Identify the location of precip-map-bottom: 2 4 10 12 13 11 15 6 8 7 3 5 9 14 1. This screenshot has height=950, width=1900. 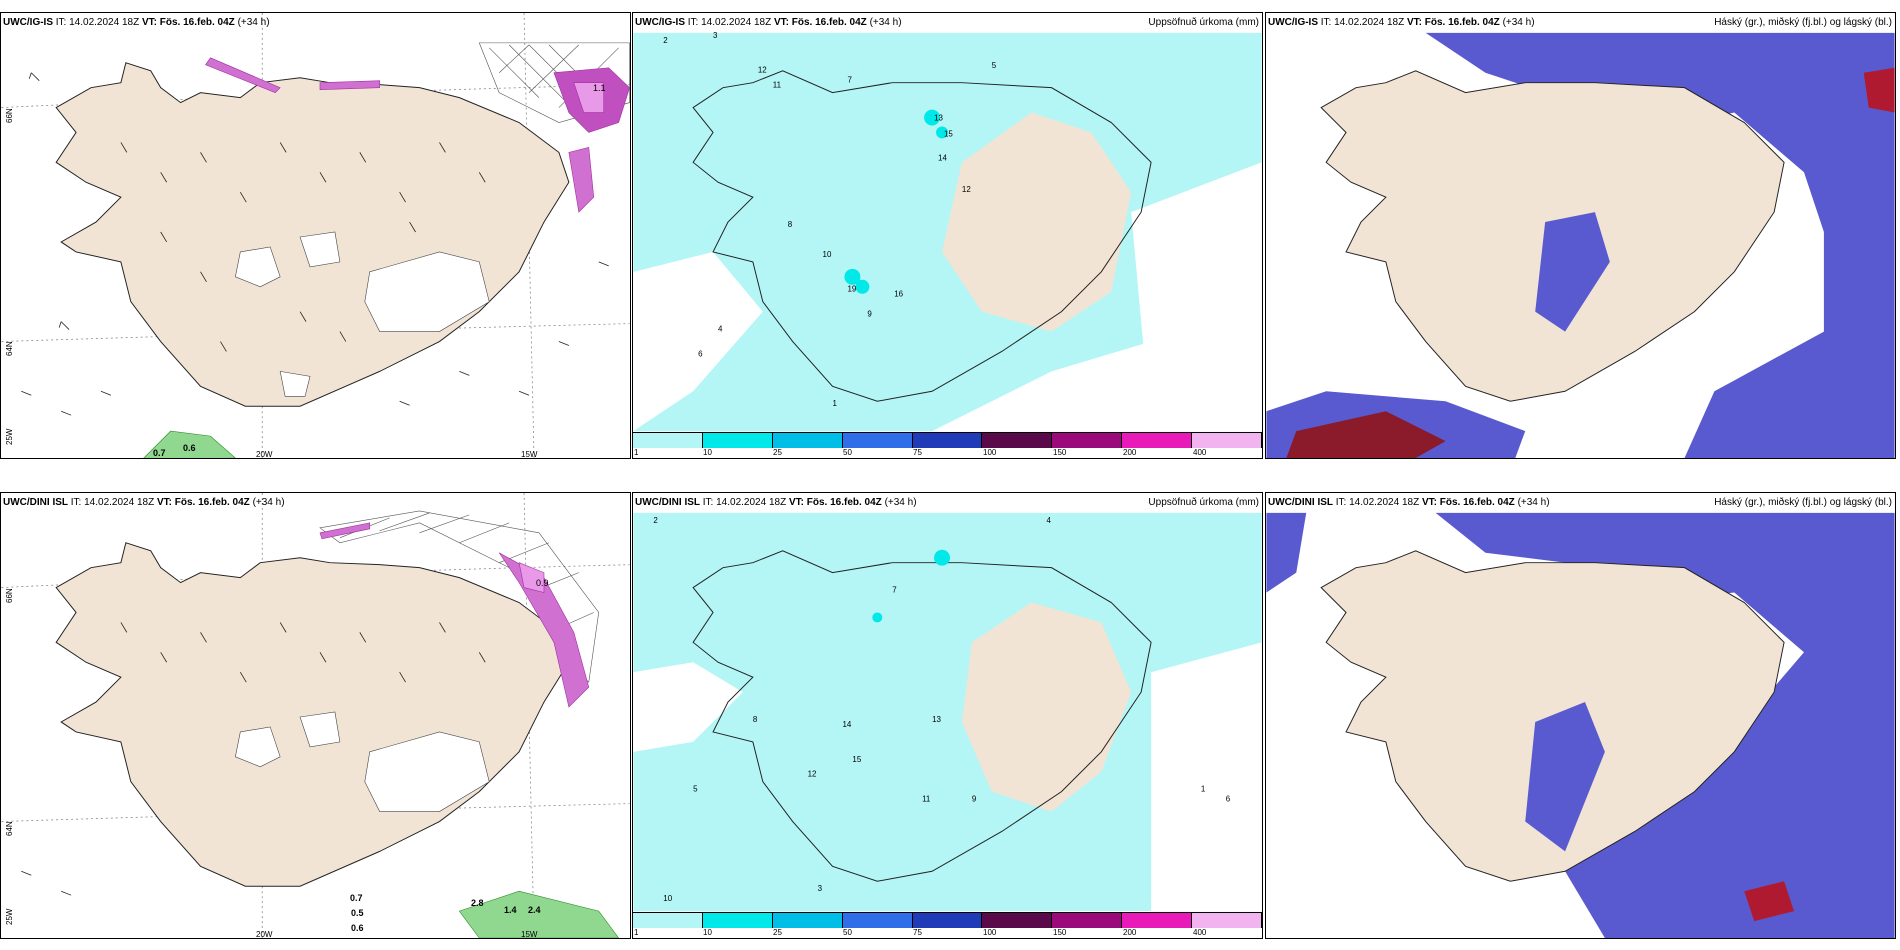
(947, 712).